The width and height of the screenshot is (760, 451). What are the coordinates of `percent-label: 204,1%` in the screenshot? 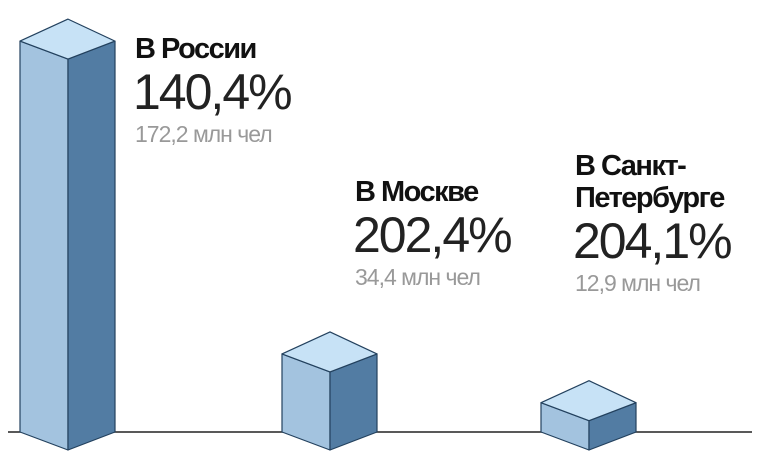 It's located at (653, 241).